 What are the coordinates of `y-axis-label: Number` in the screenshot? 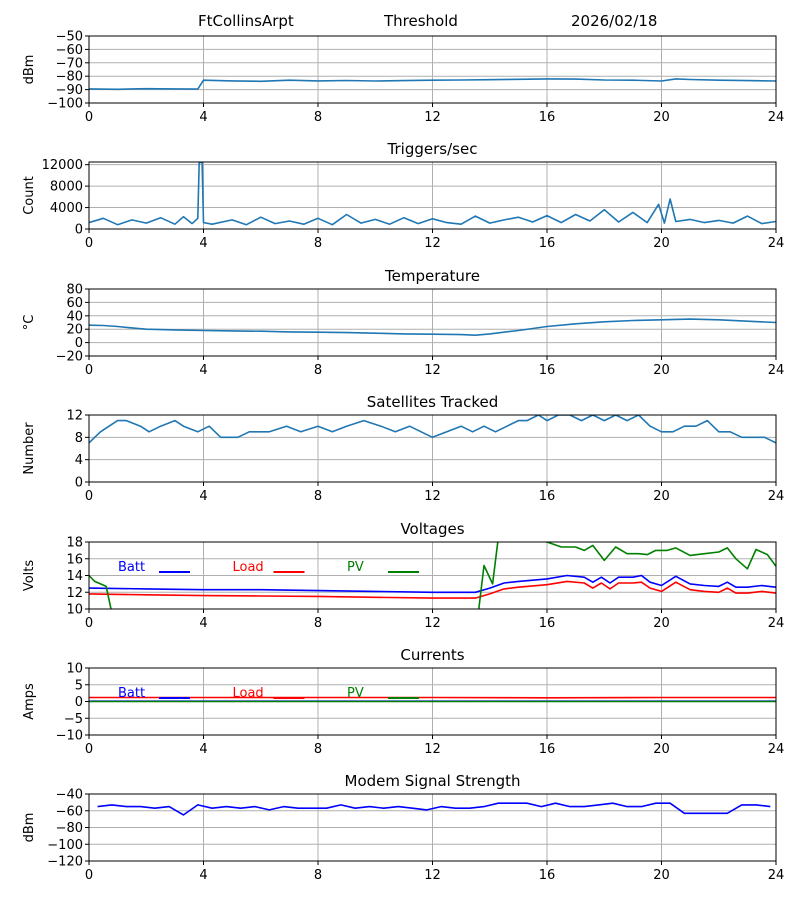 It's located at (29, 448).